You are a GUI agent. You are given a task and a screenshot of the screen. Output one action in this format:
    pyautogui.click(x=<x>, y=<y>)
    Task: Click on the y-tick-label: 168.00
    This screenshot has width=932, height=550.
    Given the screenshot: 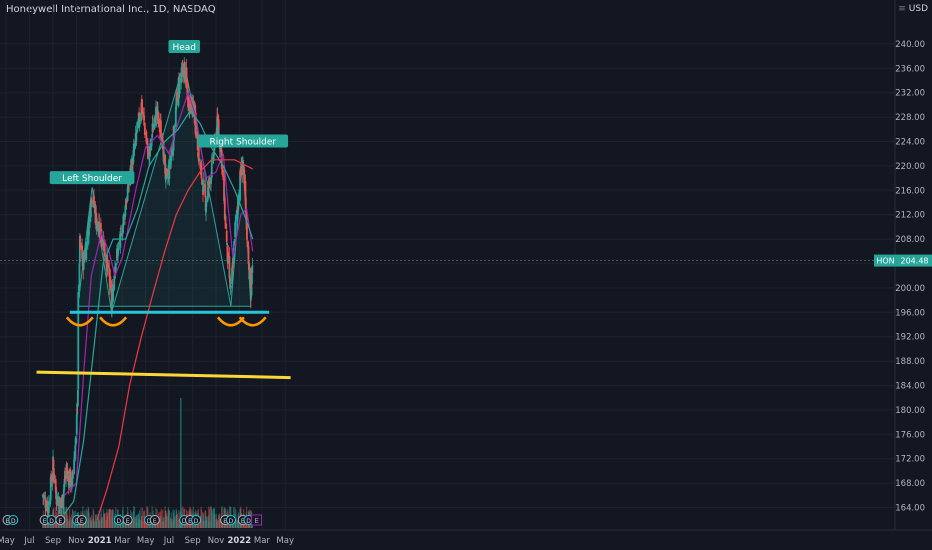 What is the action you would take?
    pyautogui.click(x=910, y=484)
    